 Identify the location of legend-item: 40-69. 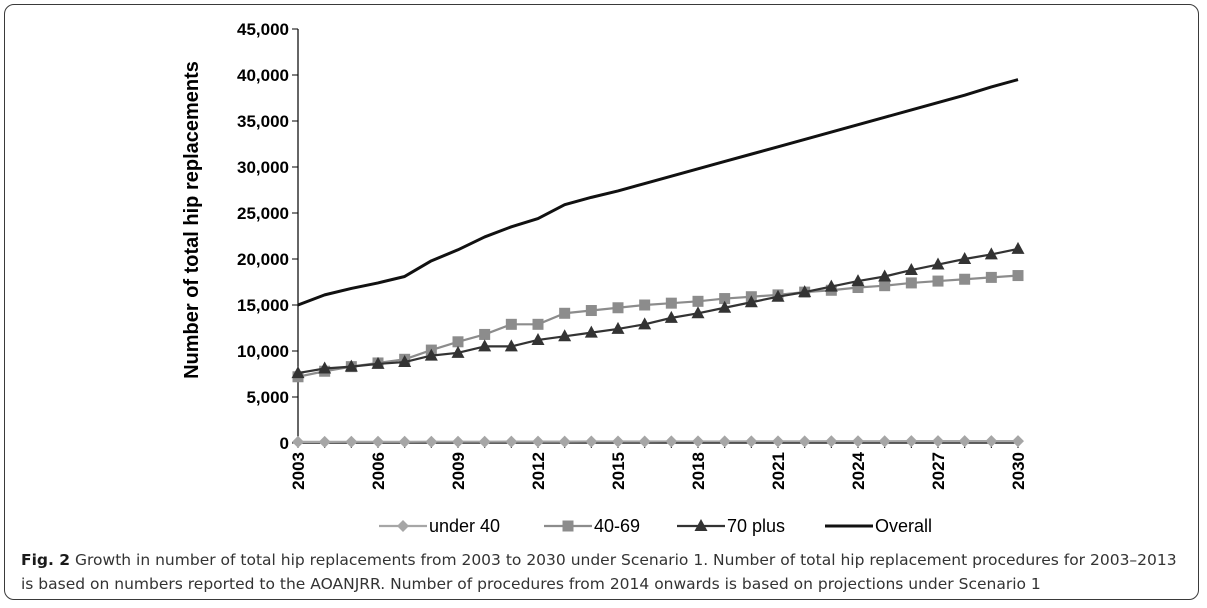
(592, 526).